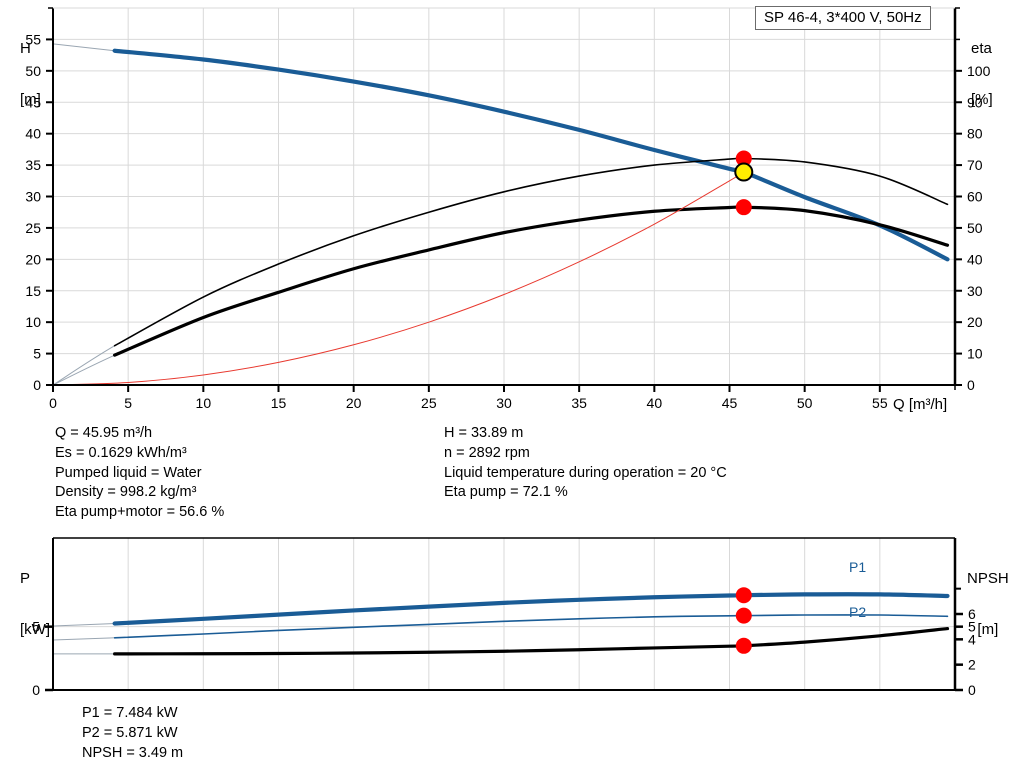 The image size is (1024, 781). I want to click on upper-right-tick-label: 100, so click(979, 71).